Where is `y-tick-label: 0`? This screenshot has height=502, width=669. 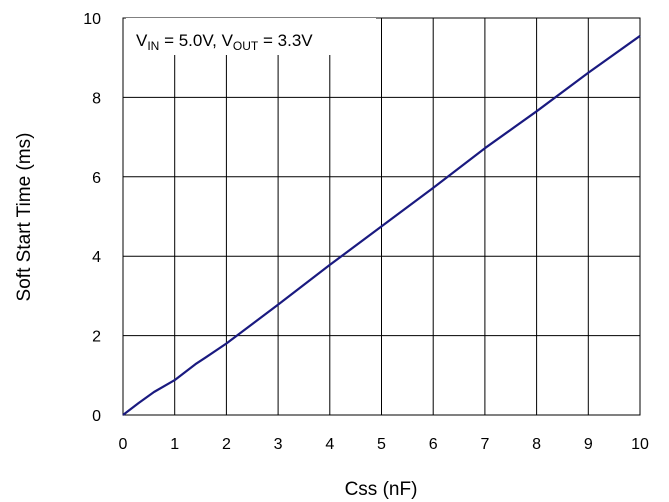
y-tick-label: 0 is located at coordinates (96, 416).